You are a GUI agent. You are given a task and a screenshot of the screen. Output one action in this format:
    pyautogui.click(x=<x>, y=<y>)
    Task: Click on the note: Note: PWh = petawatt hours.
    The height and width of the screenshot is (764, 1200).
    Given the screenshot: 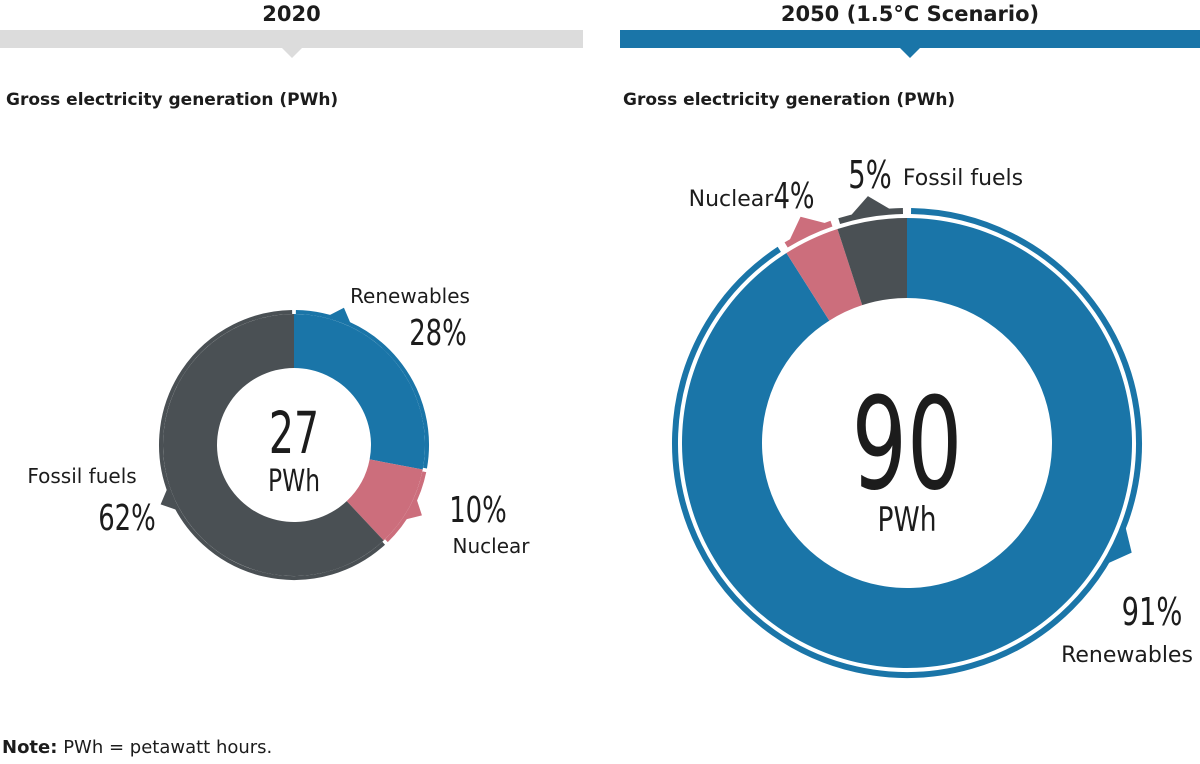 What is the action you would take?
    pyautogui.click(x=137, y=747)
    